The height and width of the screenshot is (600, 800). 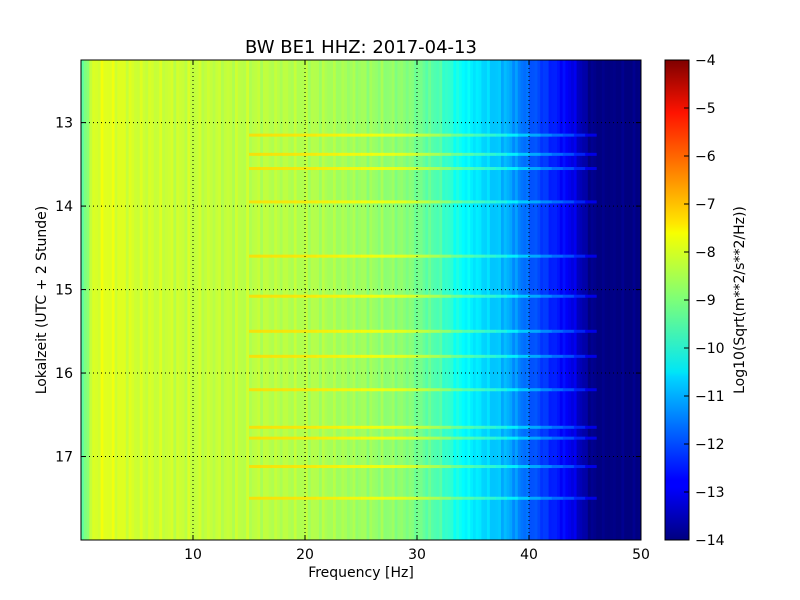 What do you see at coordinates (705, 61) in the screenshot?
I see `colorbar-tick-label: −4` at bounding box center [705, 61].